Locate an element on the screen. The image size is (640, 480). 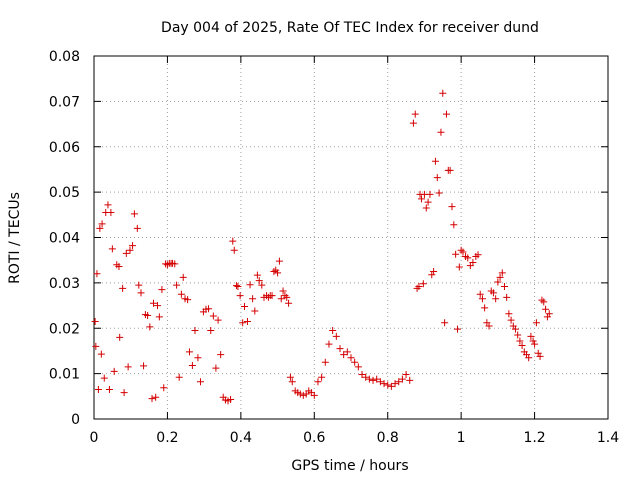
y-tick-label: 0.03 is located at coordinates (64, 284).